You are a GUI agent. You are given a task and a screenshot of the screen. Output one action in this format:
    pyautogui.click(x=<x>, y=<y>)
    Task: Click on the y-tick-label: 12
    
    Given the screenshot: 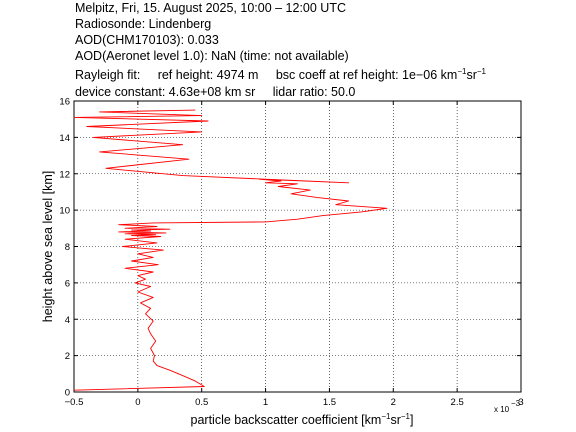 What is the action you would take?
    pyautogui.click(x=64, y=174)
    